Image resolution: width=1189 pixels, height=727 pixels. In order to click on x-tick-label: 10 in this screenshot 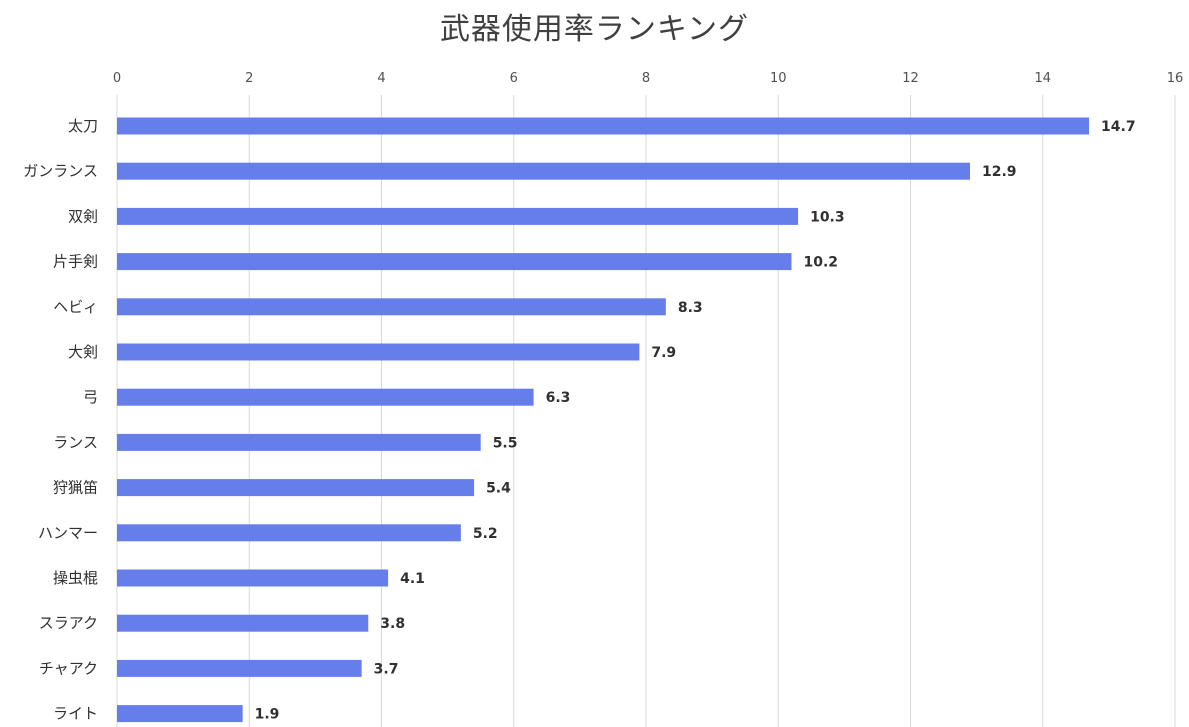, I will do `click(778, 78)`.